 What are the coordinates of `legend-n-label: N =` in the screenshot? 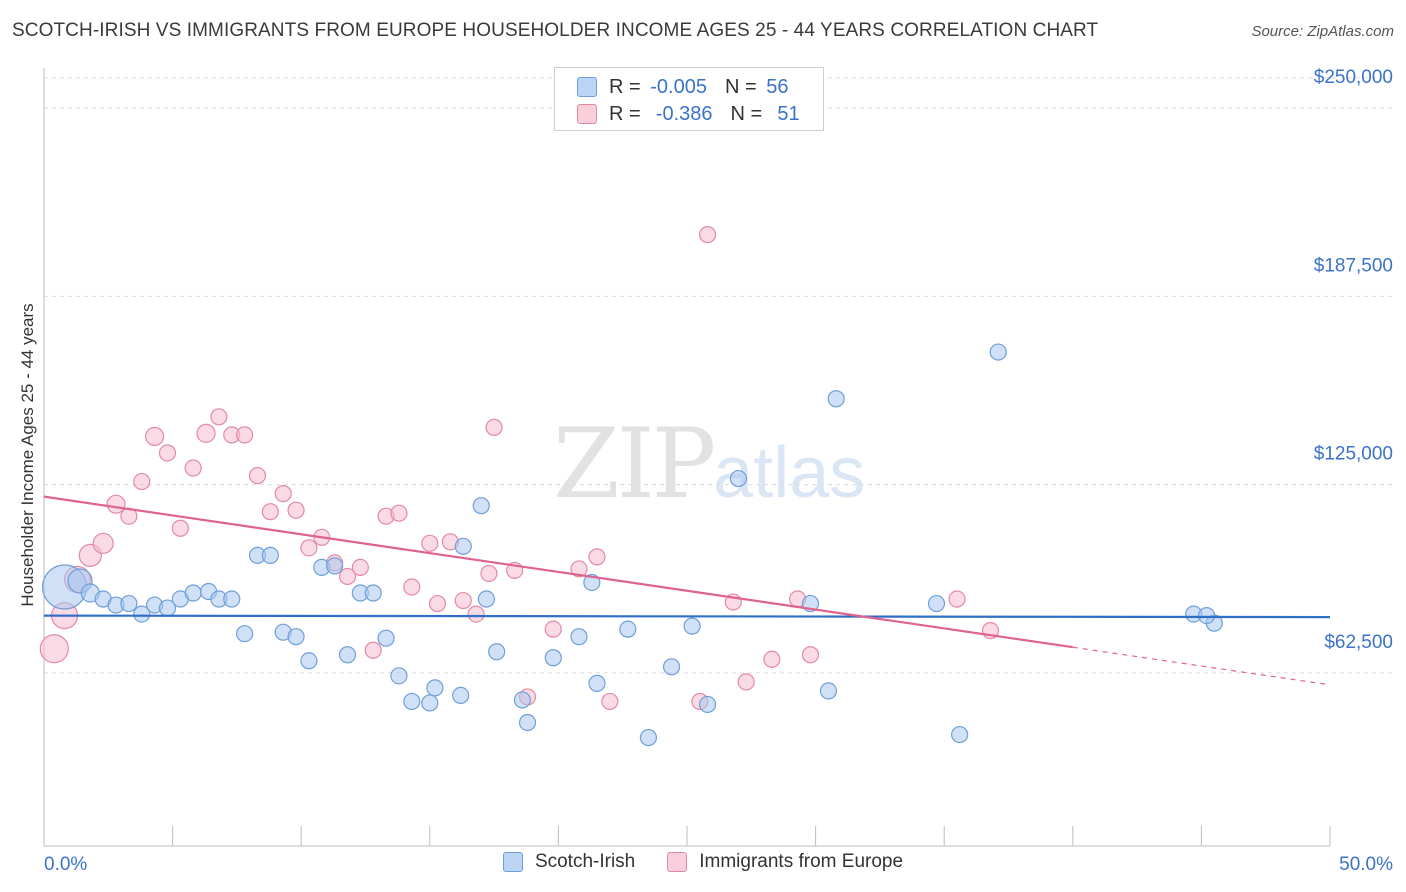 It's located at (743, 86).